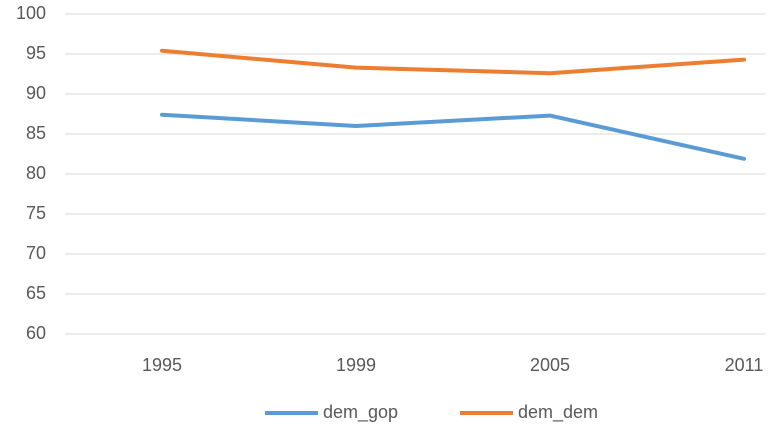 This screenshot has width=769, height=431. Describe the element at coordinates (36, 333) in the screenshot. I see `y-tick-label: 60` at that location.